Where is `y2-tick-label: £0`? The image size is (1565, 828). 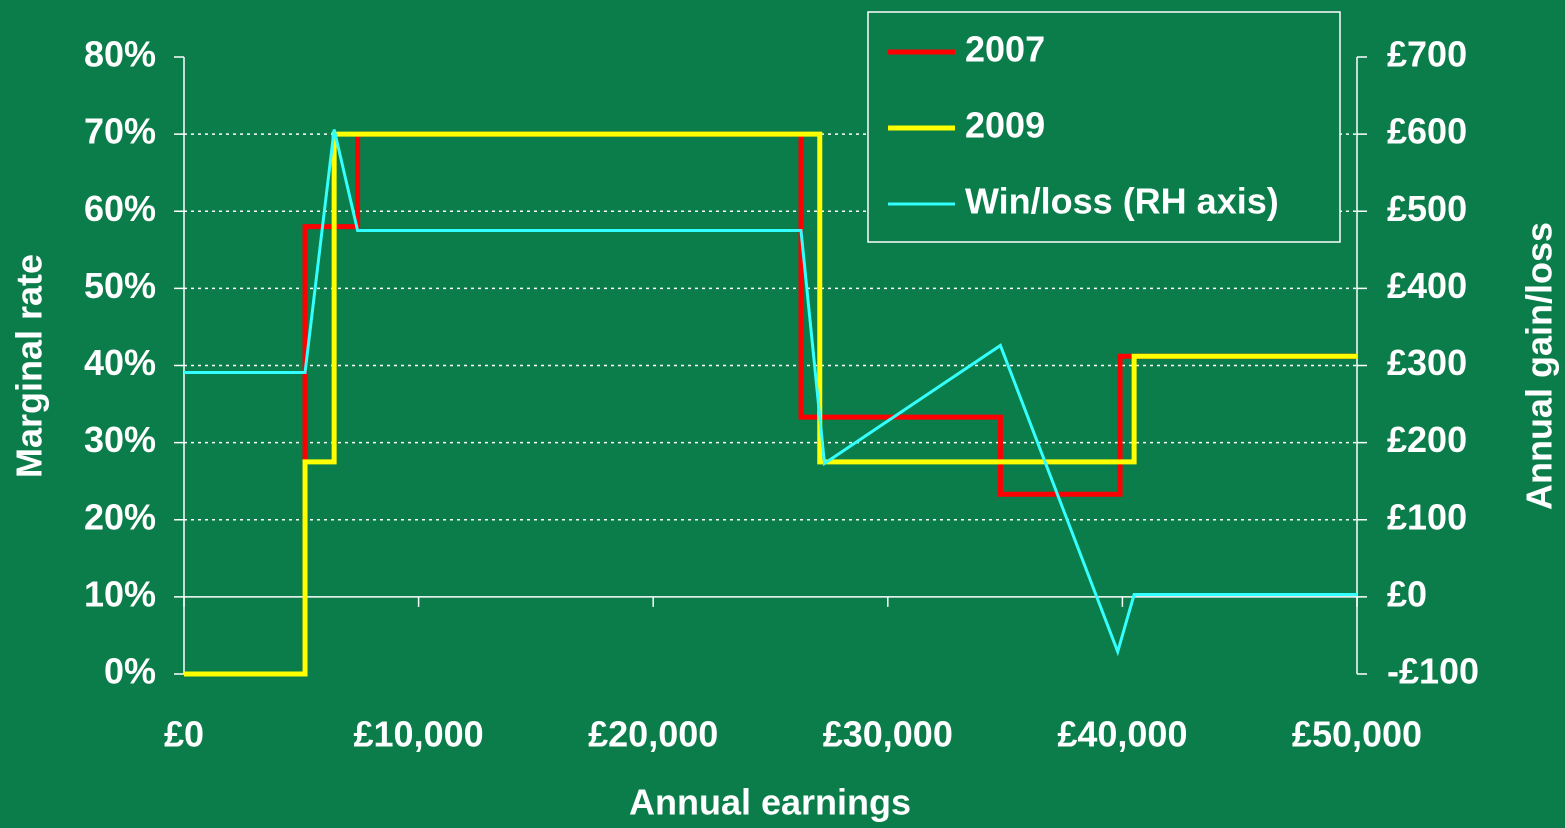
y2-tick-label: £0 is located at coordinates (1407, 593).